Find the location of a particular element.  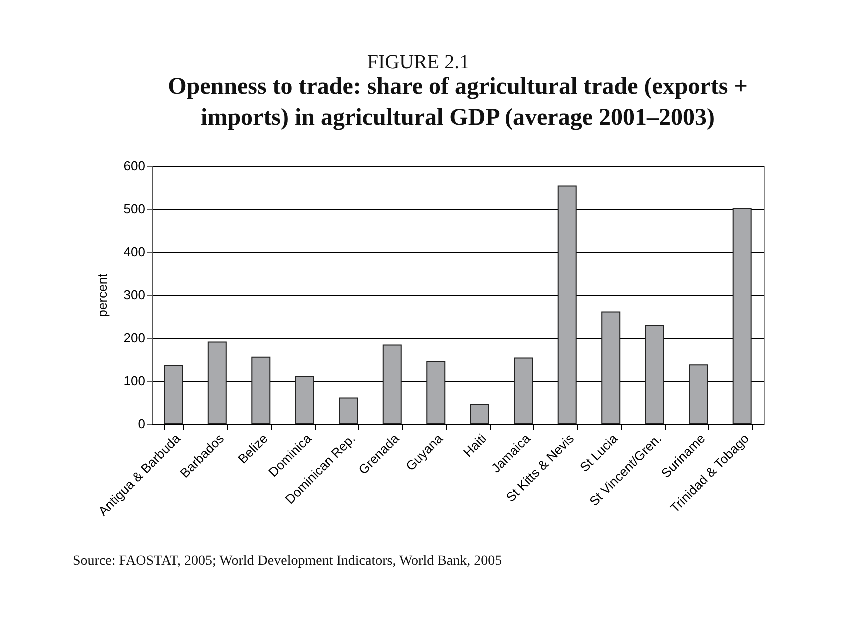

y-tick-label: 100 is located at coordinates (135, 381).